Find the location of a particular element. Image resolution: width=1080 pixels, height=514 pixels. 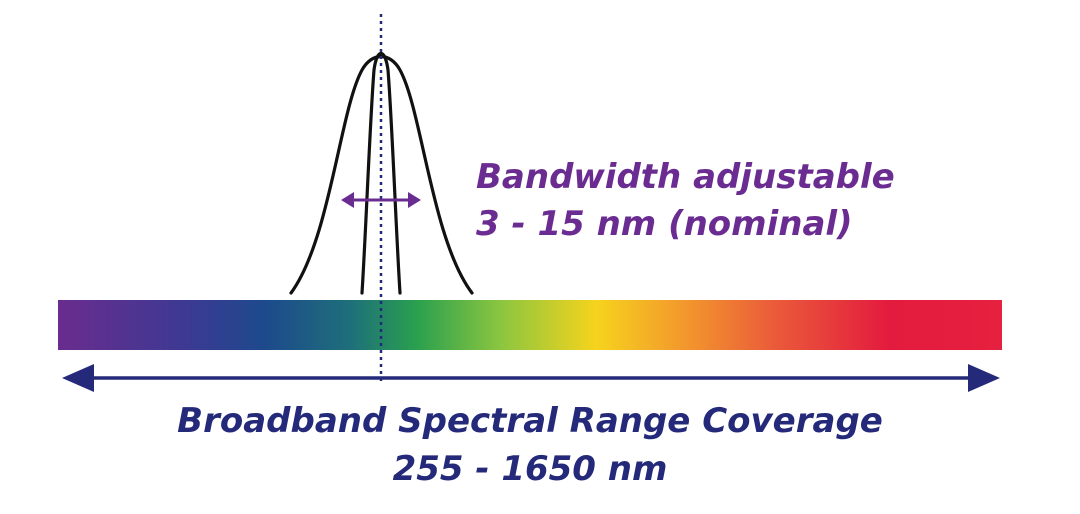

spectrum-bar is located at coordinates (530, 325).